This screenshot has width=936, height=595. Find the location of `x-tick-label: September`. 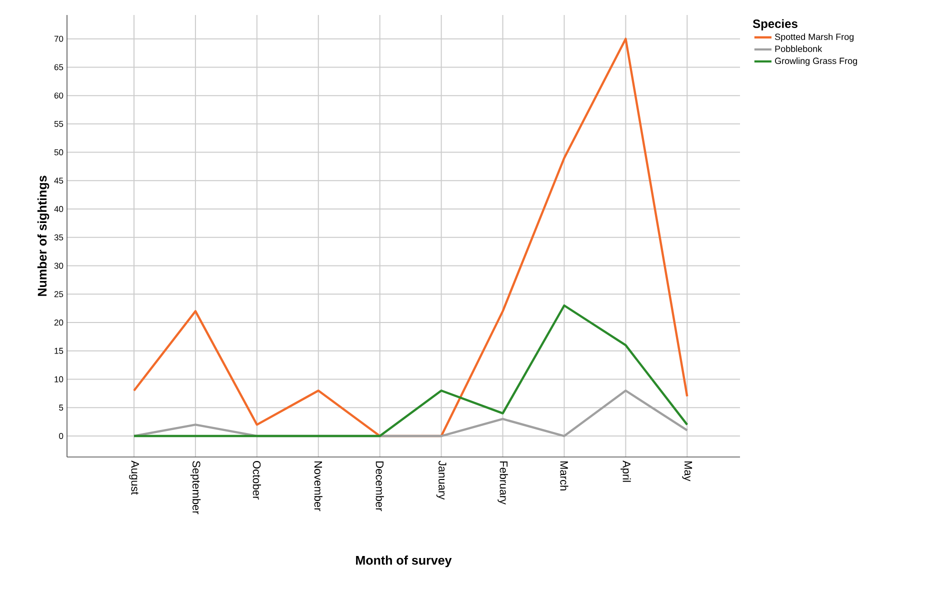

x-tick-label: September is located at coordinates (195, 487).